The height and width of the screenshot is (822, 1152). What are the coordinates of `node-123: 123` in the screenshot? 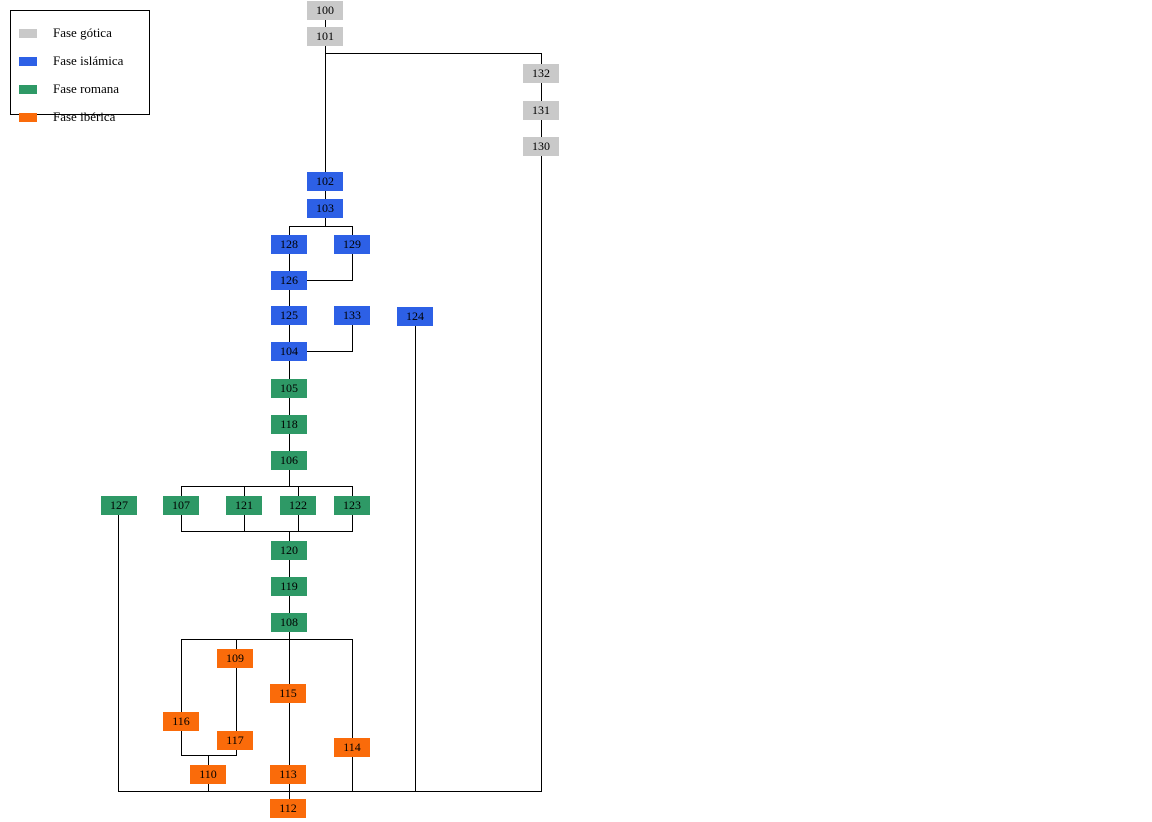 It's located at (352, 505).